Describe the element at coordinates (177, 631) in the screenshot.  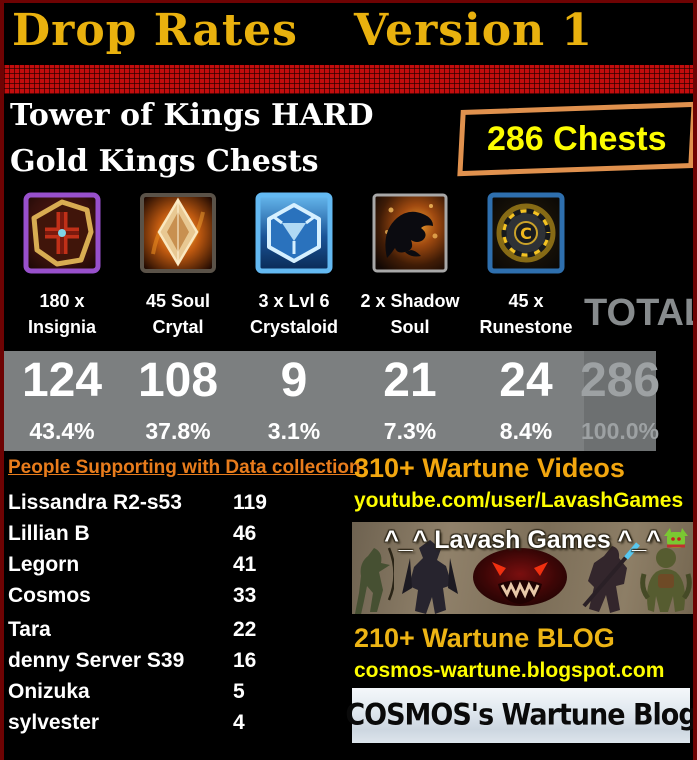
I see `supporter-row: Tara 22` at that location.